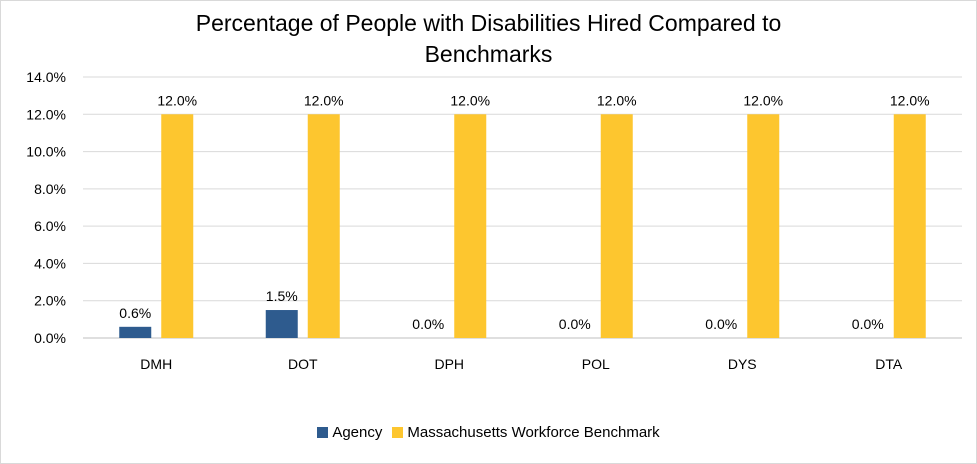 The image size is (977, 464). Describe the element at coordinates (303, 364) in the screenshot. I see `x-tick-label: DOT` at that location.